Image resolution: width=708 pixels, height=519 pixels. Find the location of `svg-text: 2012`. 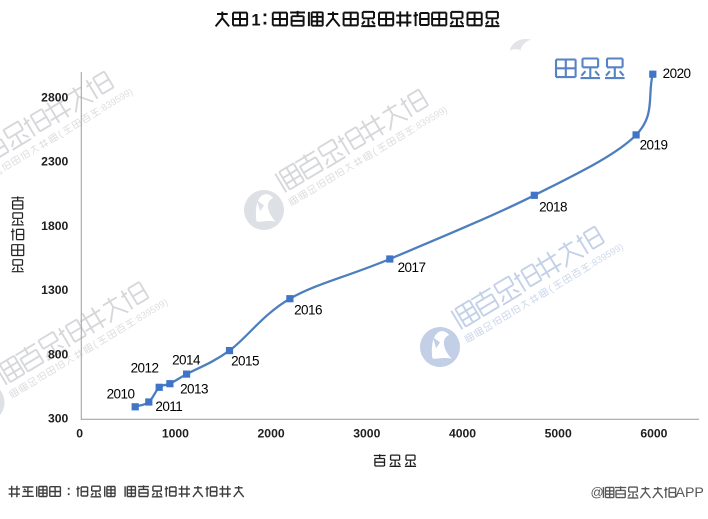

svg-text: 2012 is located at coordinates (145, 367).